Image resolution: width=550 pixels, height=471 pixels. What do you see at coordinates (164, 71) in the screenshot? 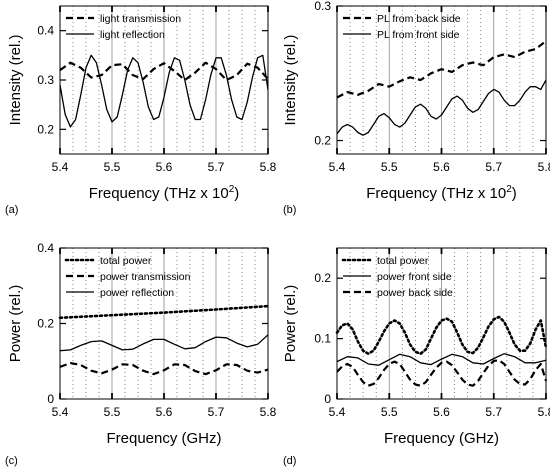
I see `series-line-light-transmission` at bounding box center [164, 71].